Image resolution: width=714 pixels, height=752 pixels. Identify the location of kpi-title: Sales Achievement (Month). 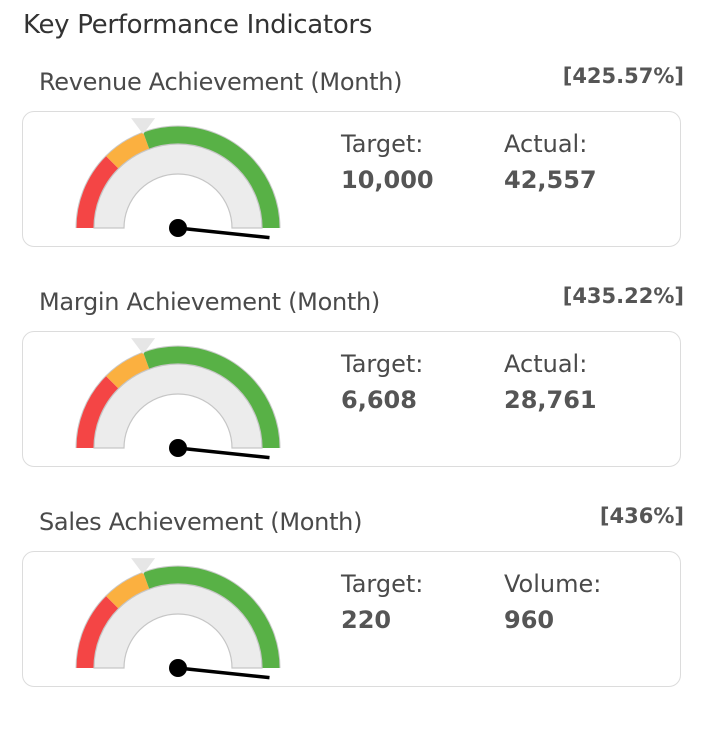
(201, 522).